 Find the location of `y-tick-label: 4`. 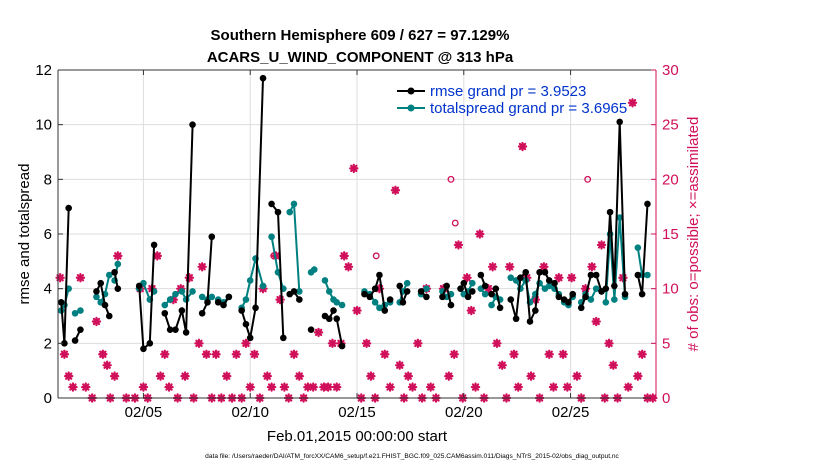

y-tick-label: 4 is located at coordinates (48, 289).